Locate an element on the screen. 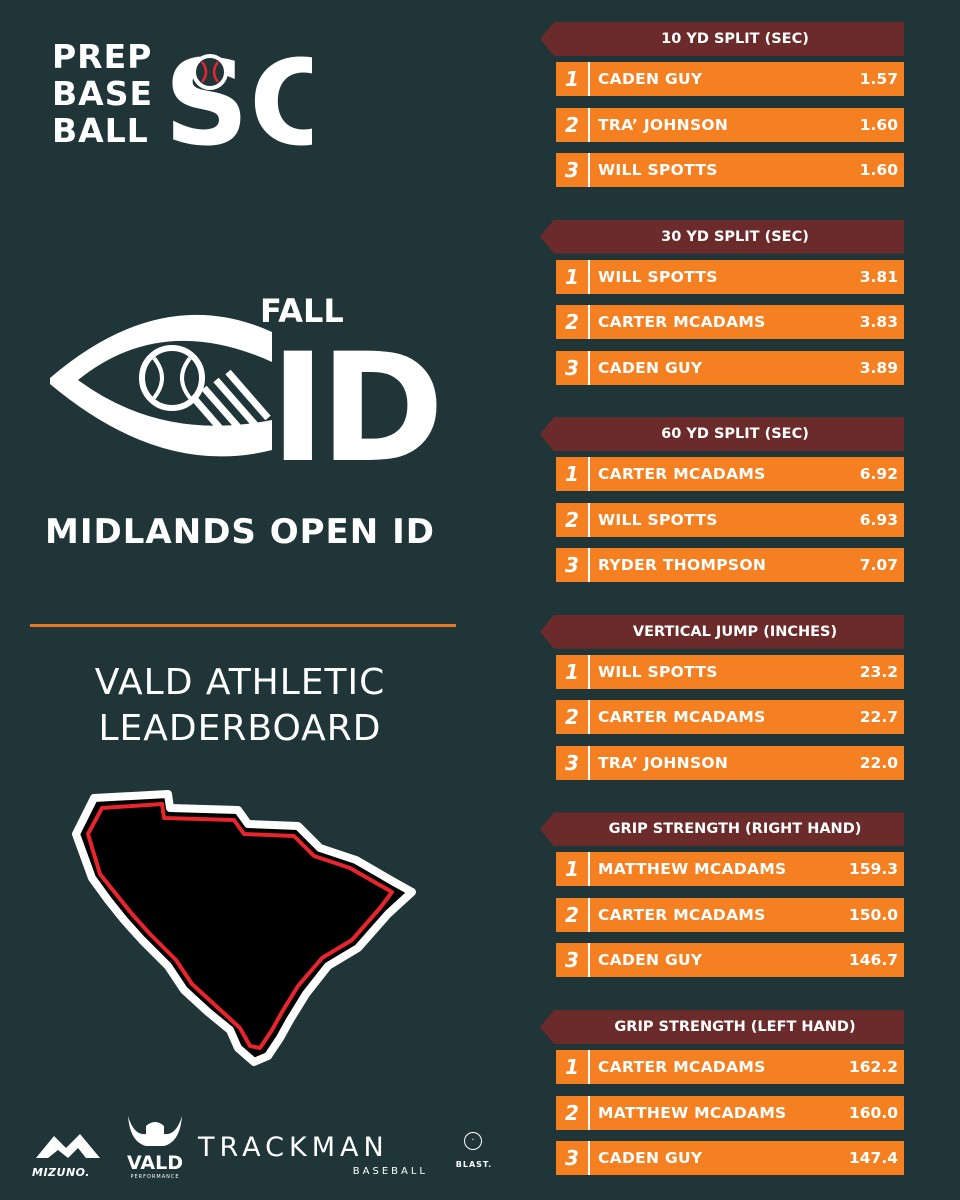  trackman-logo: TRACKMAN BASEBALL is located at coordinates (313, 1155).